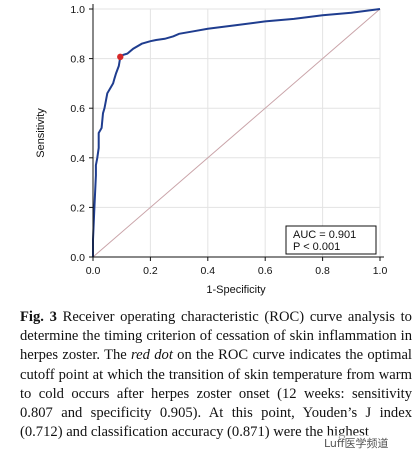 Image resolution: width=417 pixels, height=459 pixels. I want to click on y-tick-label: 0.6, so click(77, 109).